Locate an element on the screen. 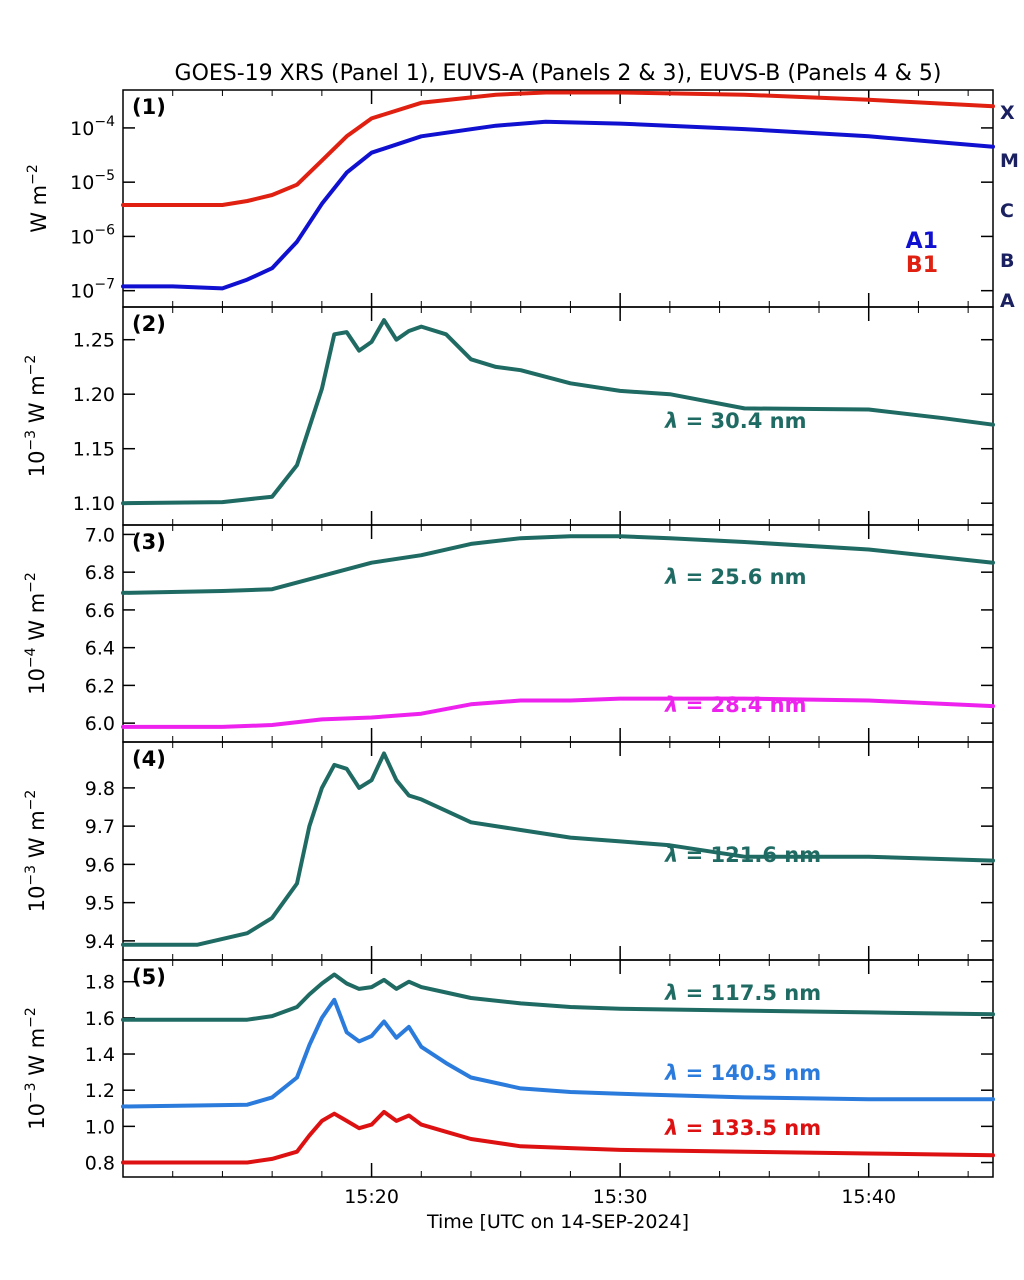 This screenshot has height=1280, width=1024. flare-class-label: X is located at coordinates (1007, 113).